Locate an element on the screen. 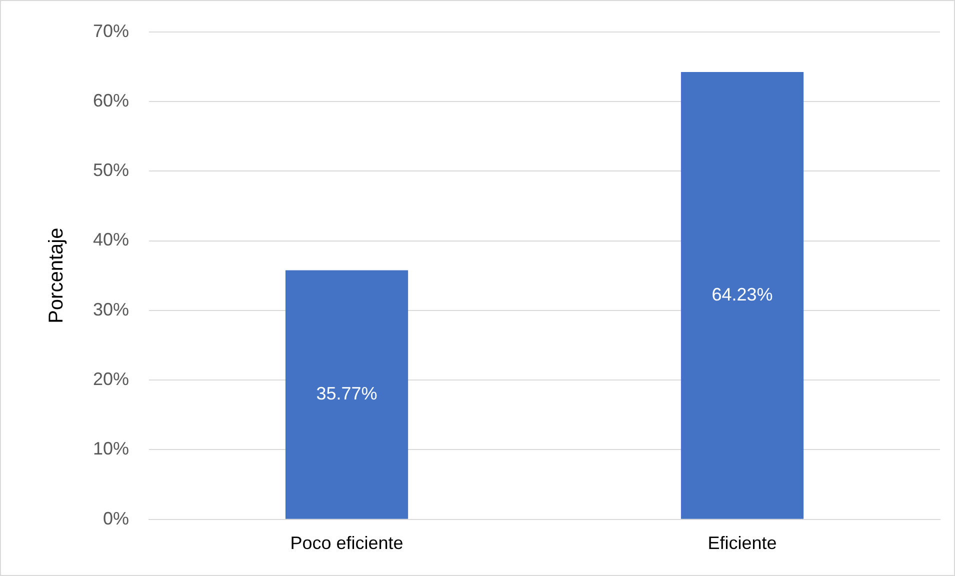  x-tick-label: Poco eficiente is located at coordinates (347, 543).